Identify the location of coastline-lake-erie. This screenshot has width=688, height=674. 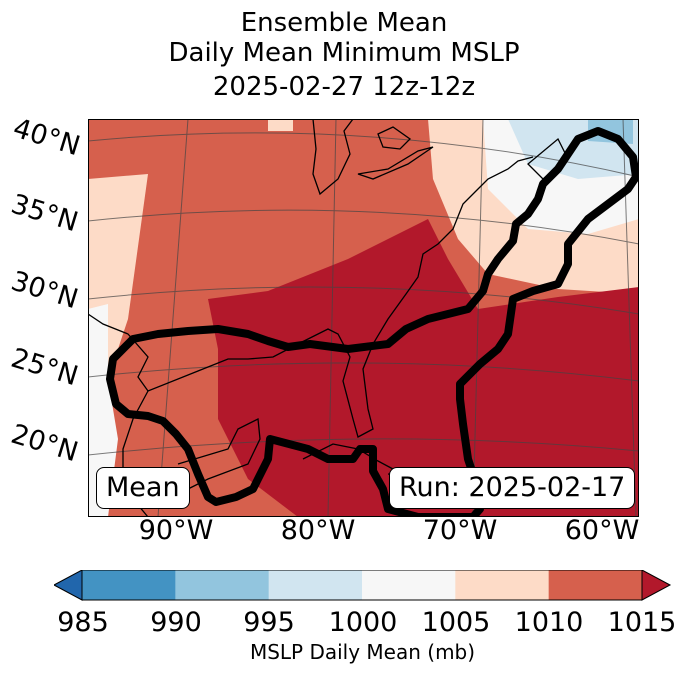
(395, 163).